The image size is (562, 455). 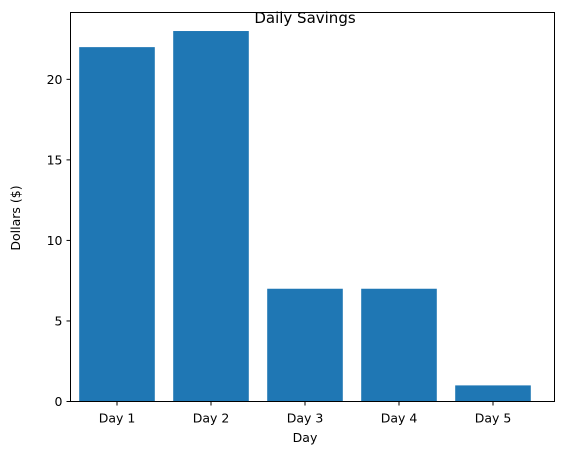 I want to click on x-tick-label: Day 5, so click(x=493, y=418).